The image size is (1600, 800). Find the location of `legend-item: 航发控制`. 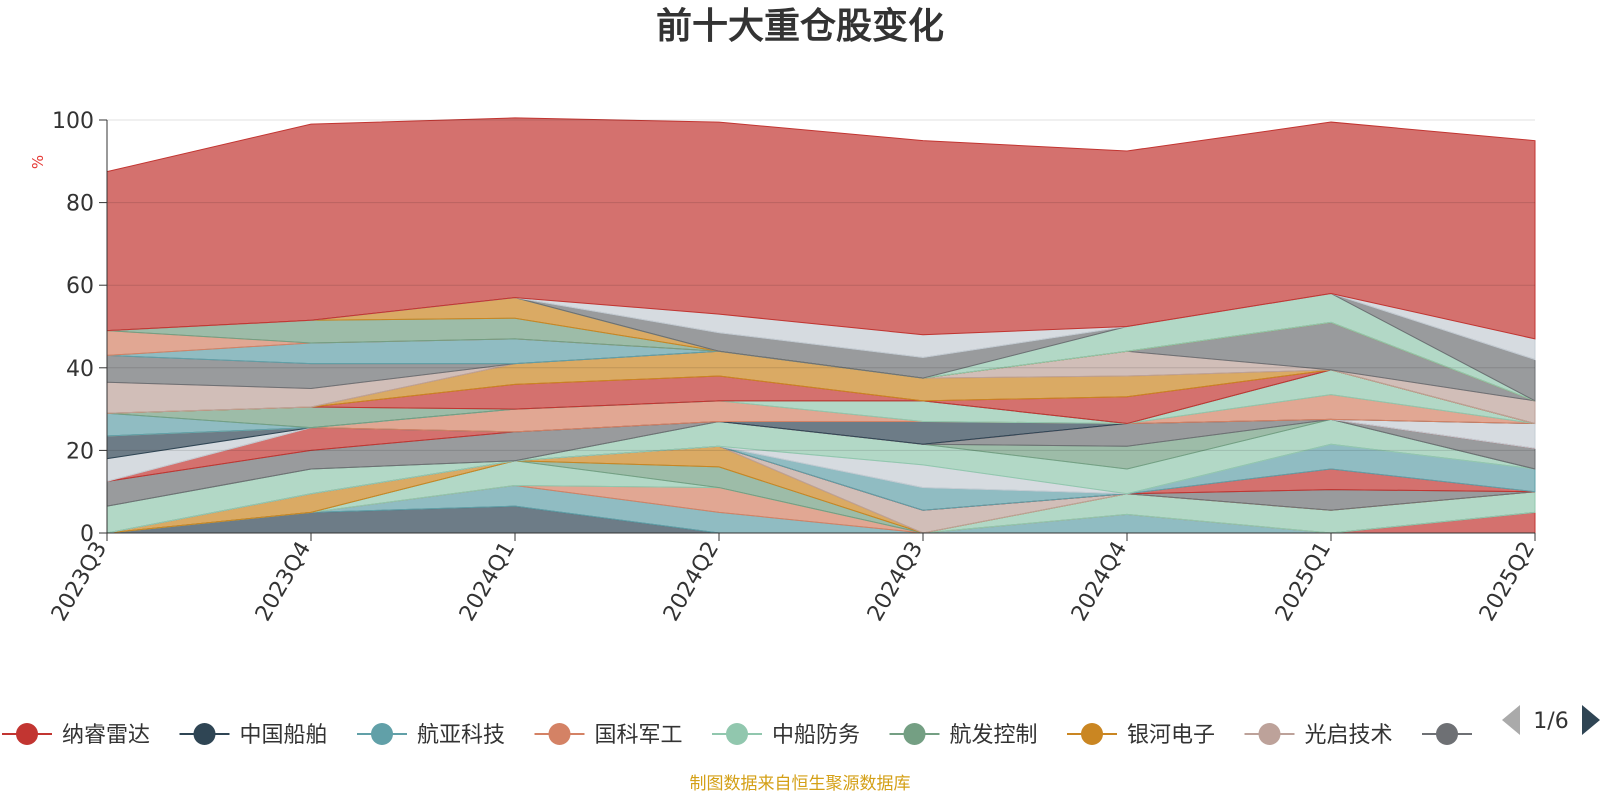

legend-item: 航发控制 is located at coordinates (963, 735).